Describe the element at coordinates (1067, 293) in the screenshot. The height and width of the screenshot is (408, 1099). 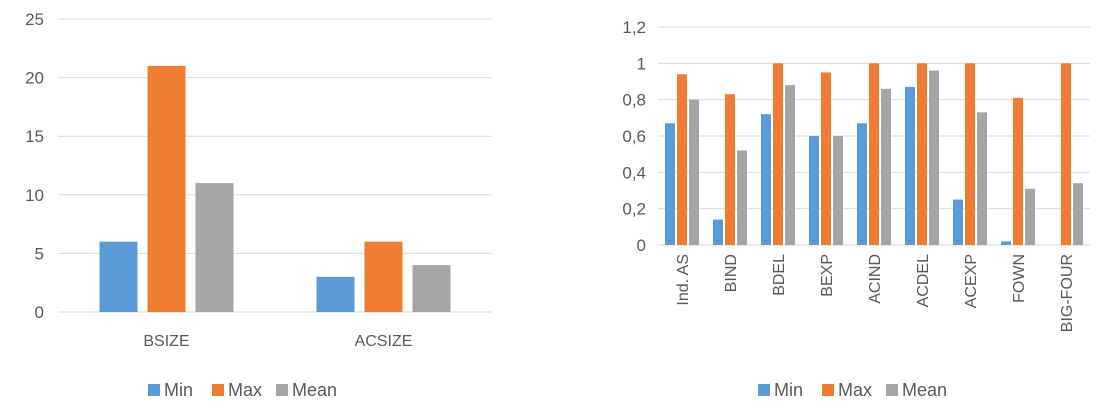
I see `category-label: BIG-FOUR` at that location.